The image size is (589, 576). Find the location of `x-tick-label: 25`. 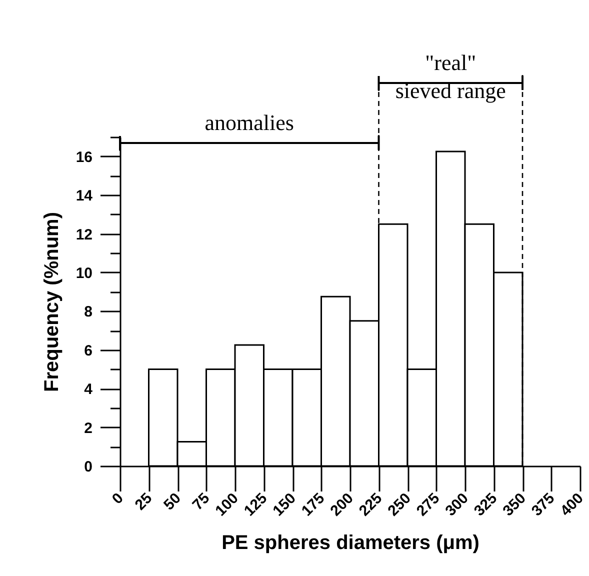

x-tick-label: 25 is located at coordinates (144, 502).